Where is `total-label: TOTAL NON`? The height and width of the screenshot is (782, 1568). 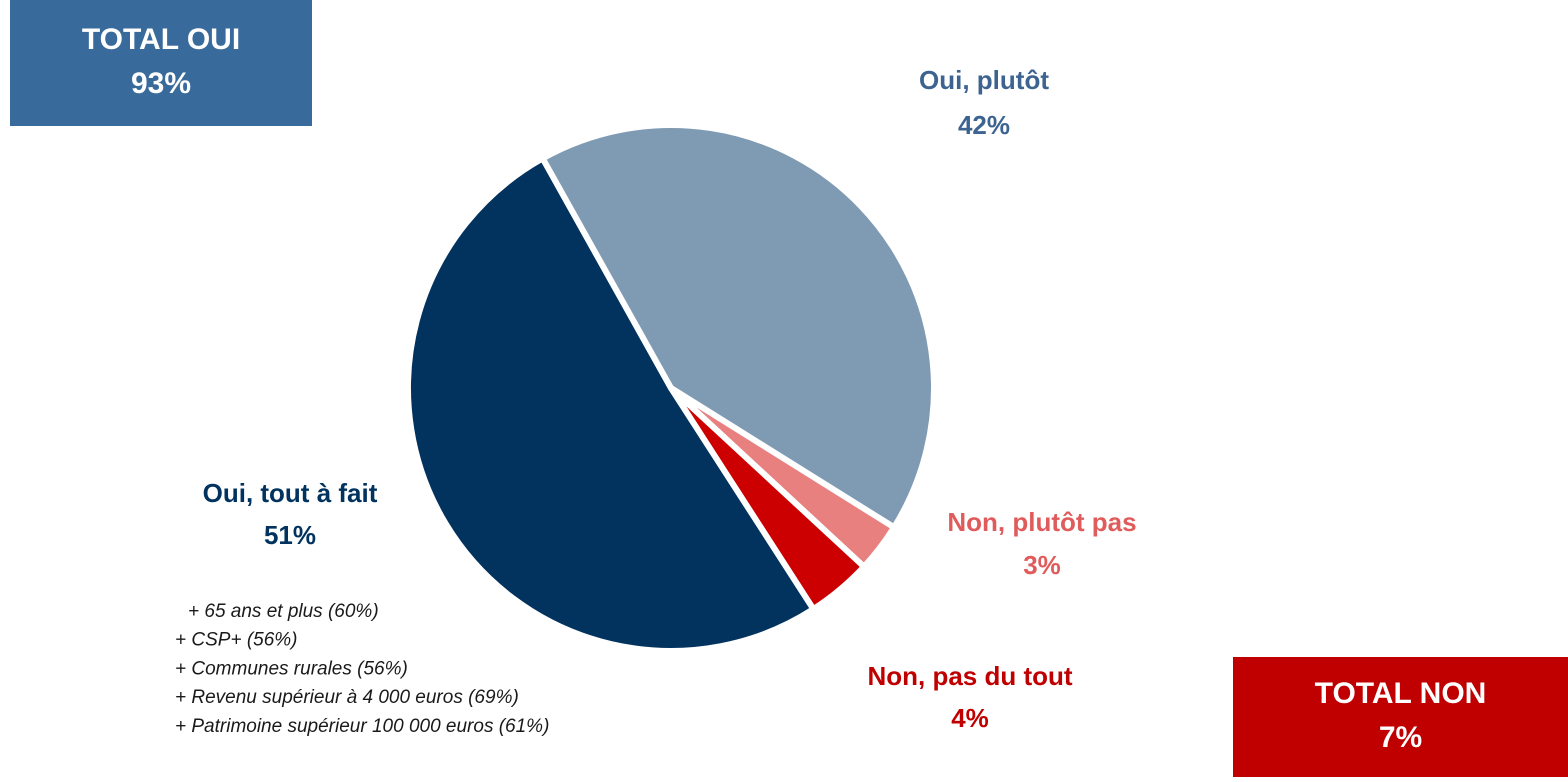 total-label: TOTAL NON is located at coordinates (1401, 693).